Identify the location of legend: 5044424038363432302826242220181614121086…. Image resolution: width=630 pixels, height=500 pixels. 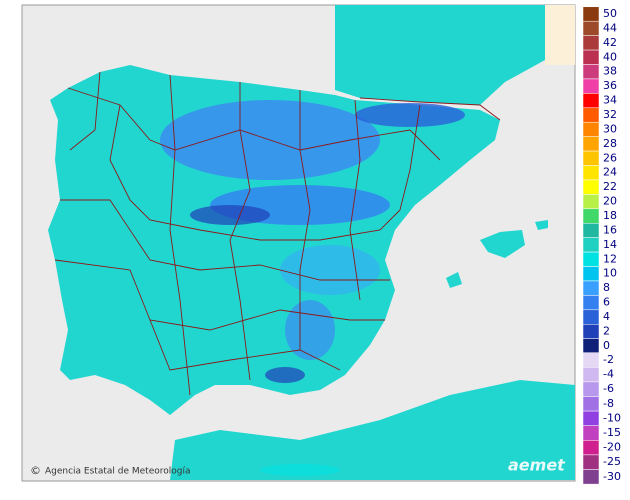
(601, 245).